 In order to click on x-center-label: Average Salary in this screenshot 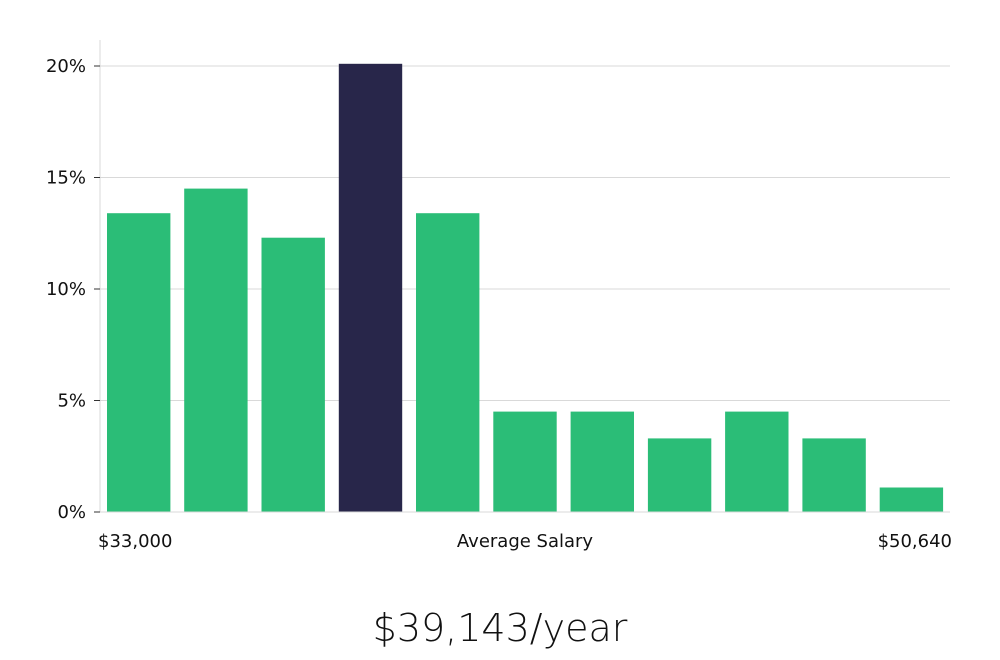, I will do `click(525, 541)`.